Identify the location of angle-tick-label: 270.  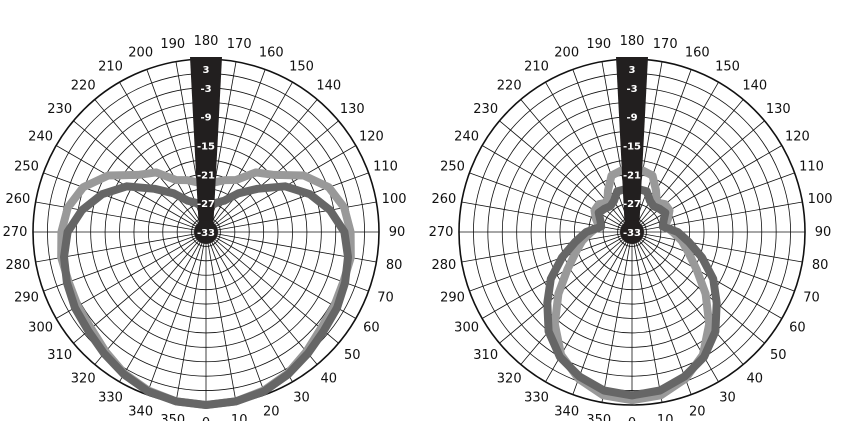
(15, 232).